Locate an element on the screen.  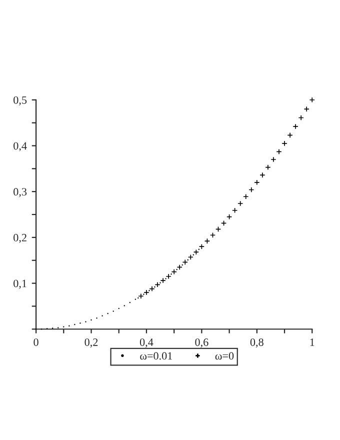
x-tick-label: 0 is located at coordinates (36, 342).